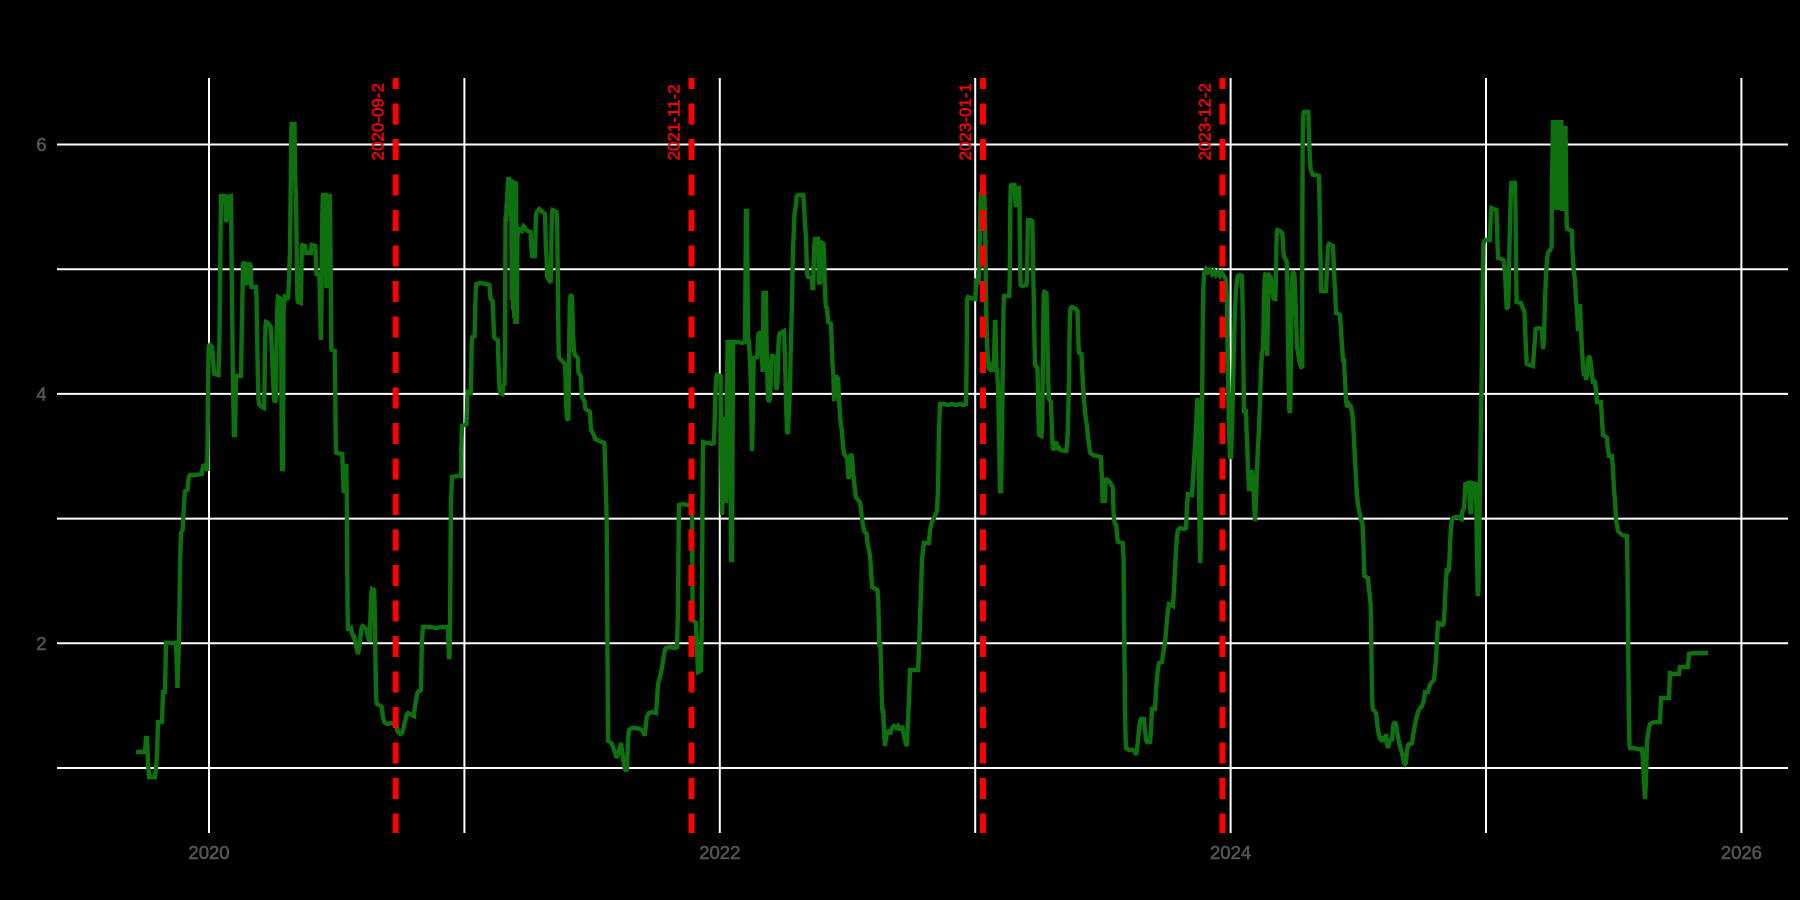  I want to click on svg-text: 2020, so click(208, 852).